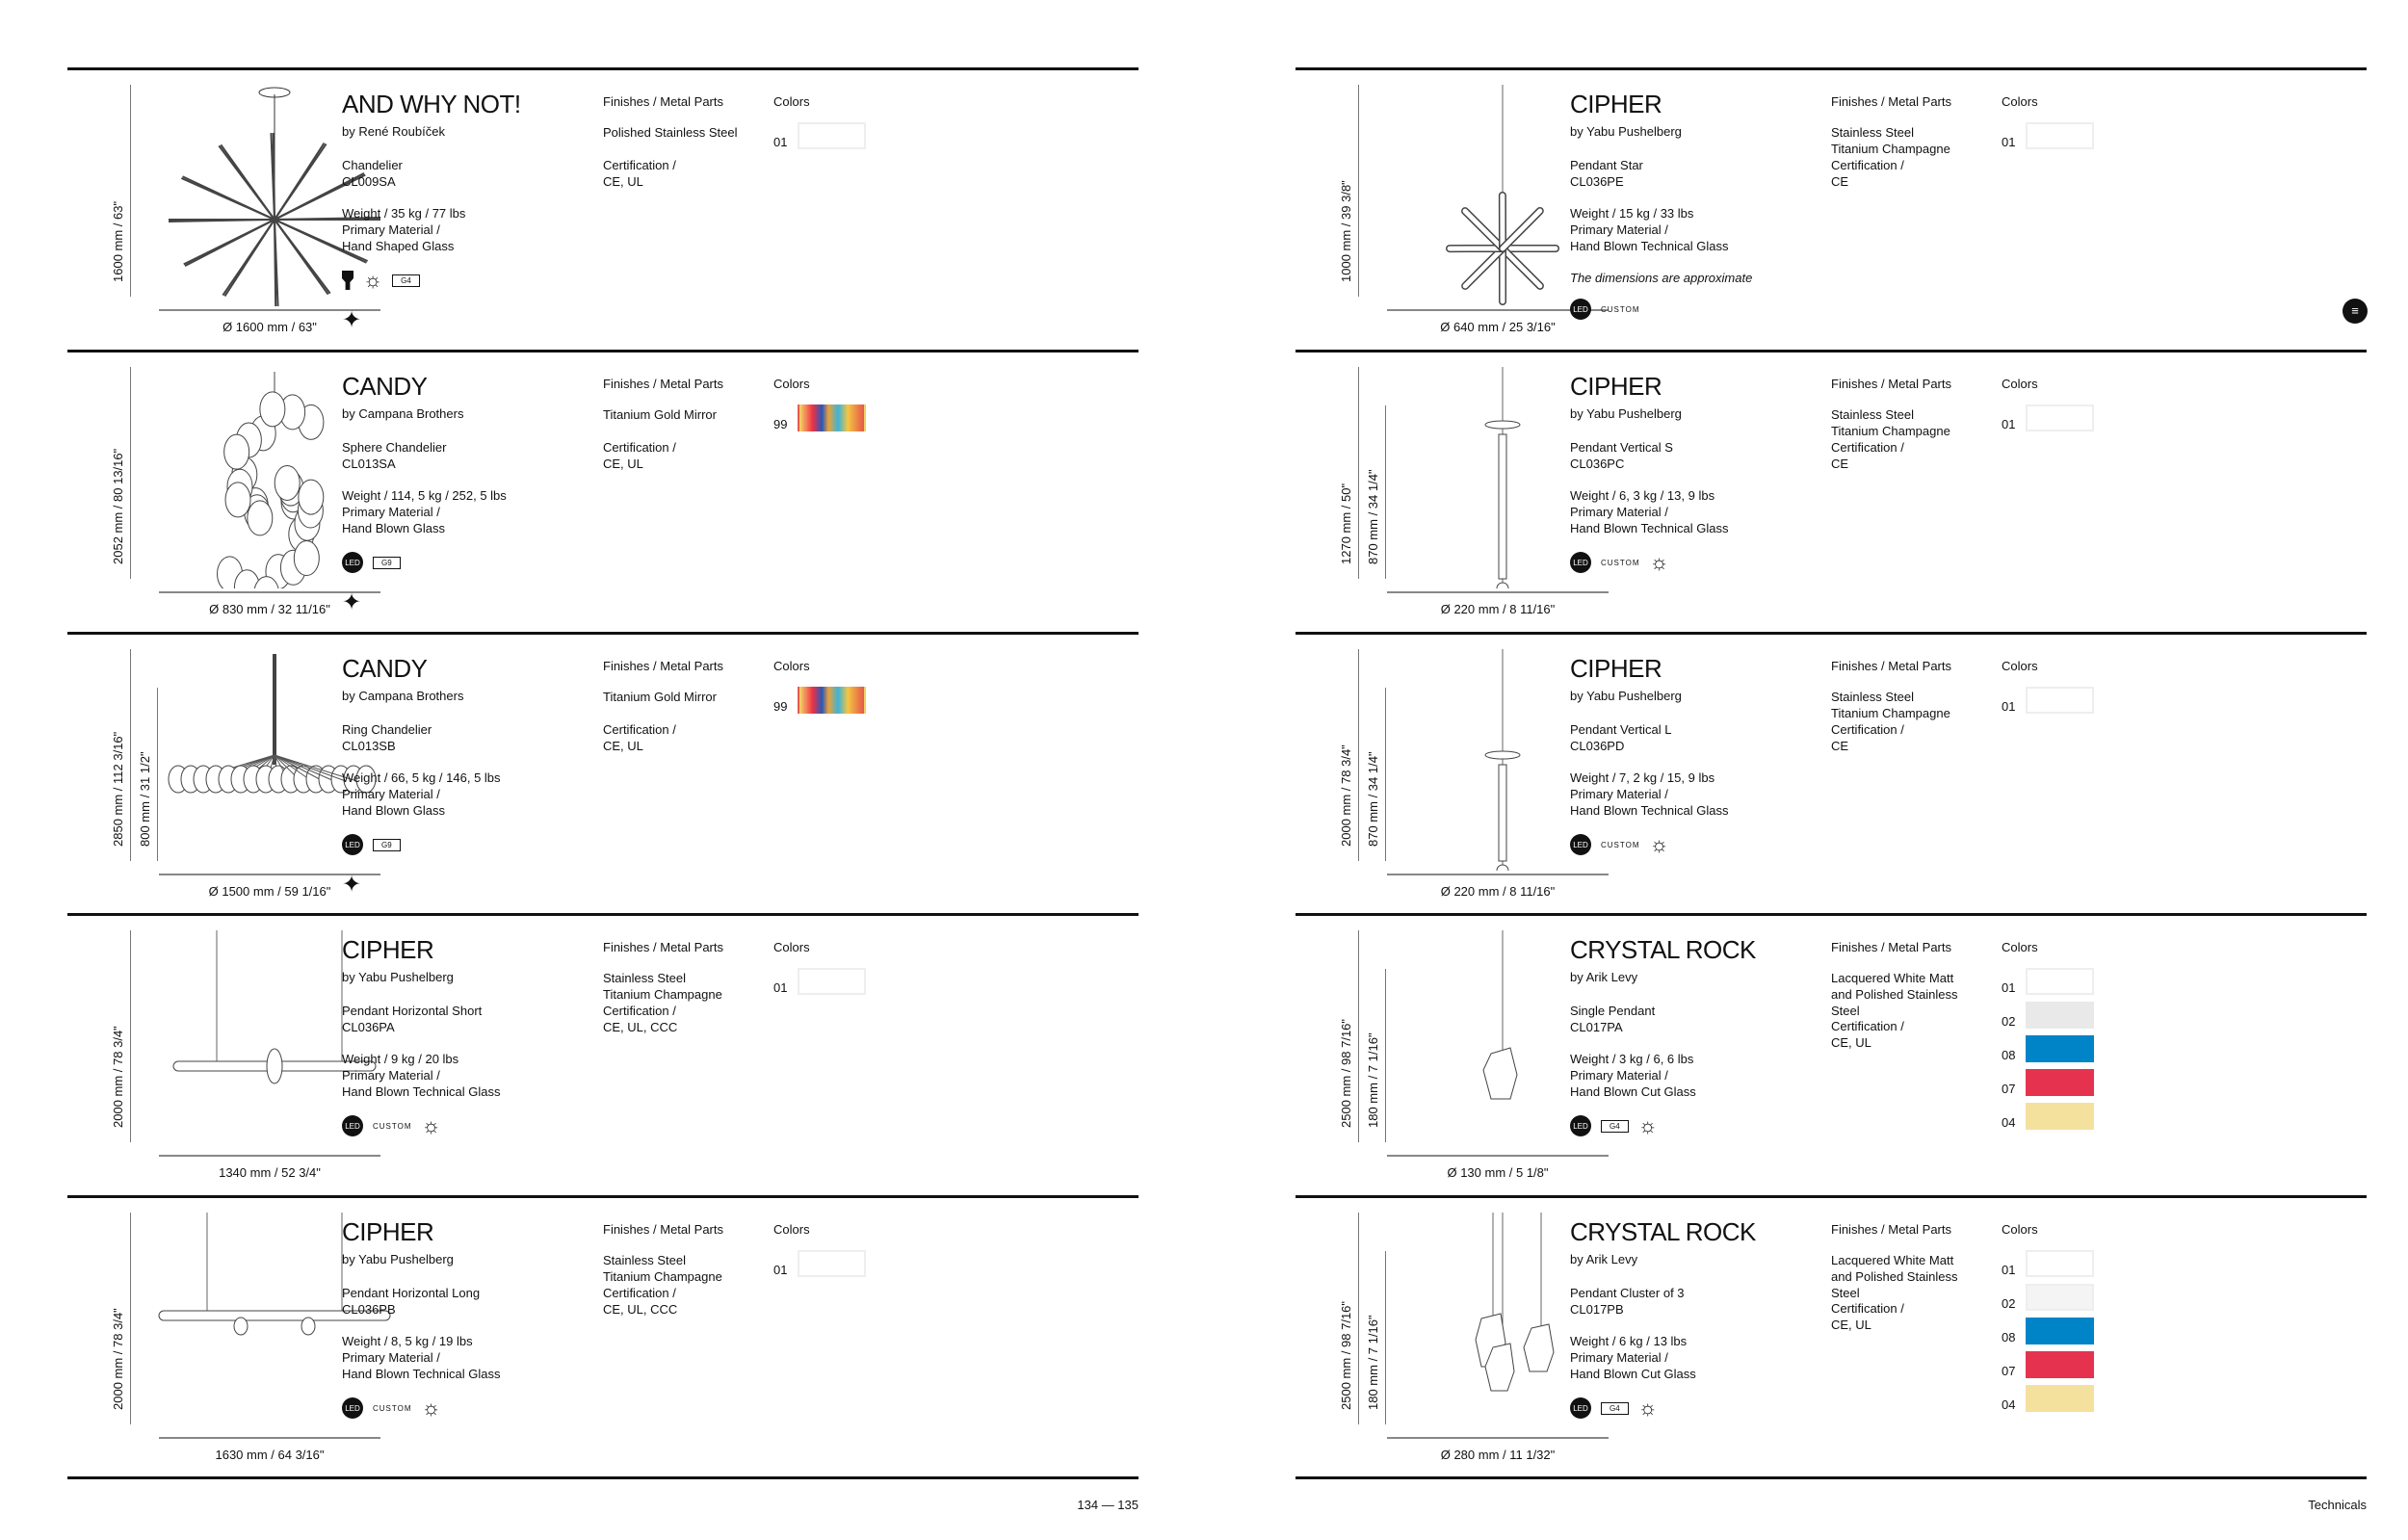 The width and height of the screenshot is (2408, 1540). Describe the element at coordinates (780, 706) in the screenshot. I see `color-code: 99` at that location.